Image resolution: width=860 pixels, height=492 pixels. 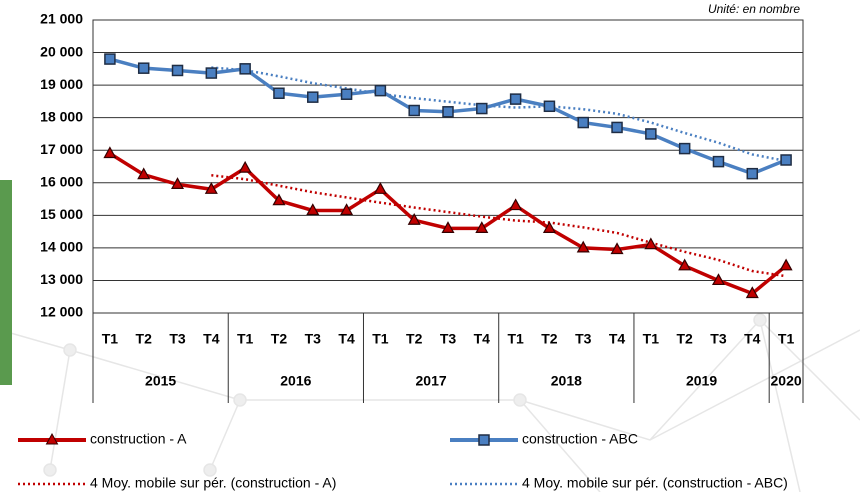 I want to click on legend-label: construction - ABC, so click(x=580, y=439).